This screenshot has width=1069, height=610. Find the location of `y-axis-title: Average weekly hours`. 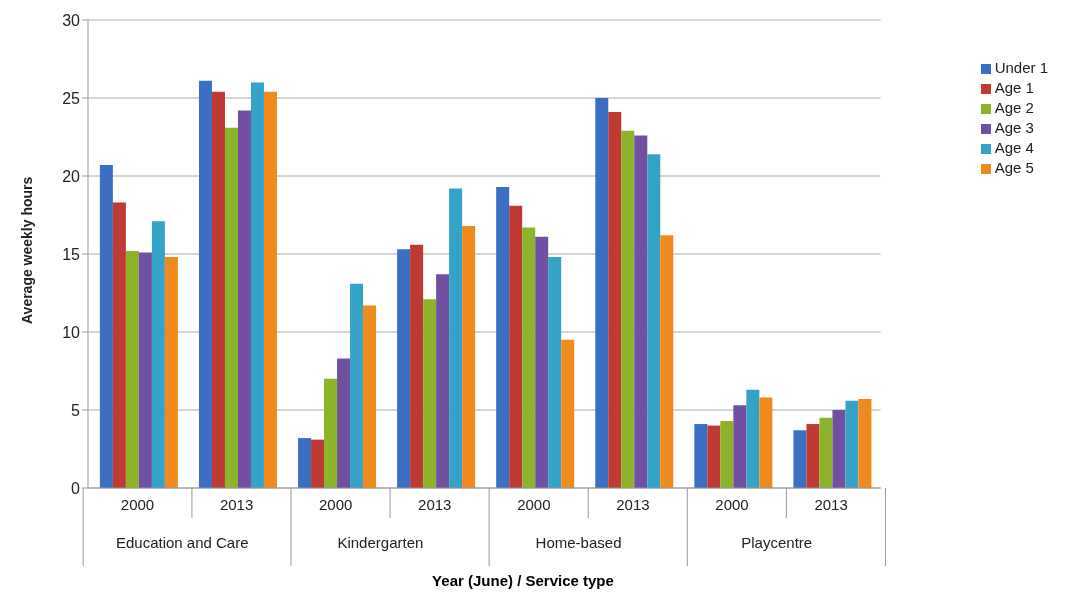

y-axis-title: Average weekly hours is located at coordinates (26, 250).